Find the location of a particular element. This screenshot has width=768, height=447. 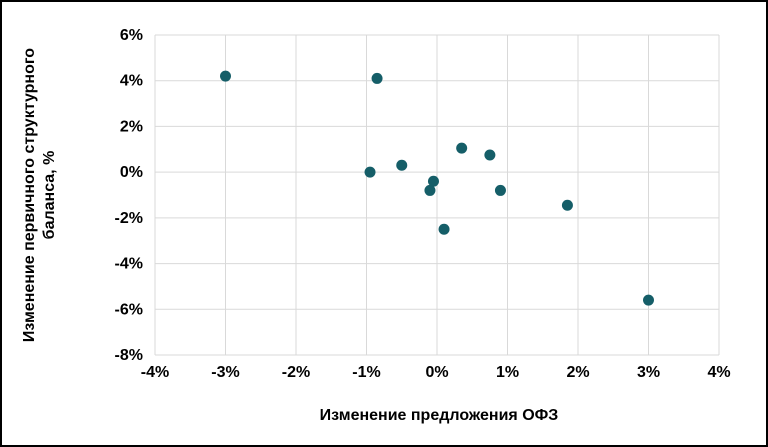

y-tick-label: -8% is located at coordinates (129, 355).